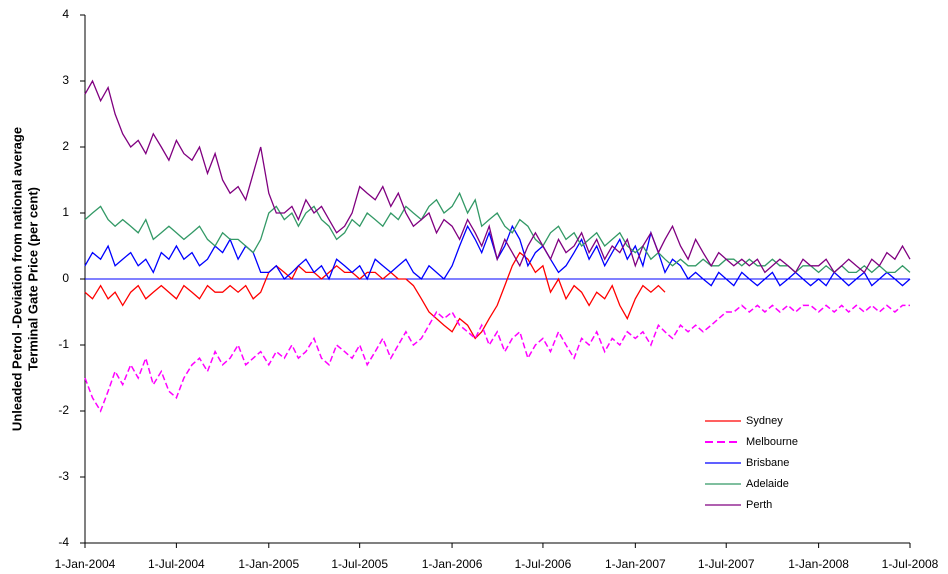  Describe the element at coordinates (818, 564) in the screenshot. I see `x-tick-label: 1-Jan-2008` at that location.